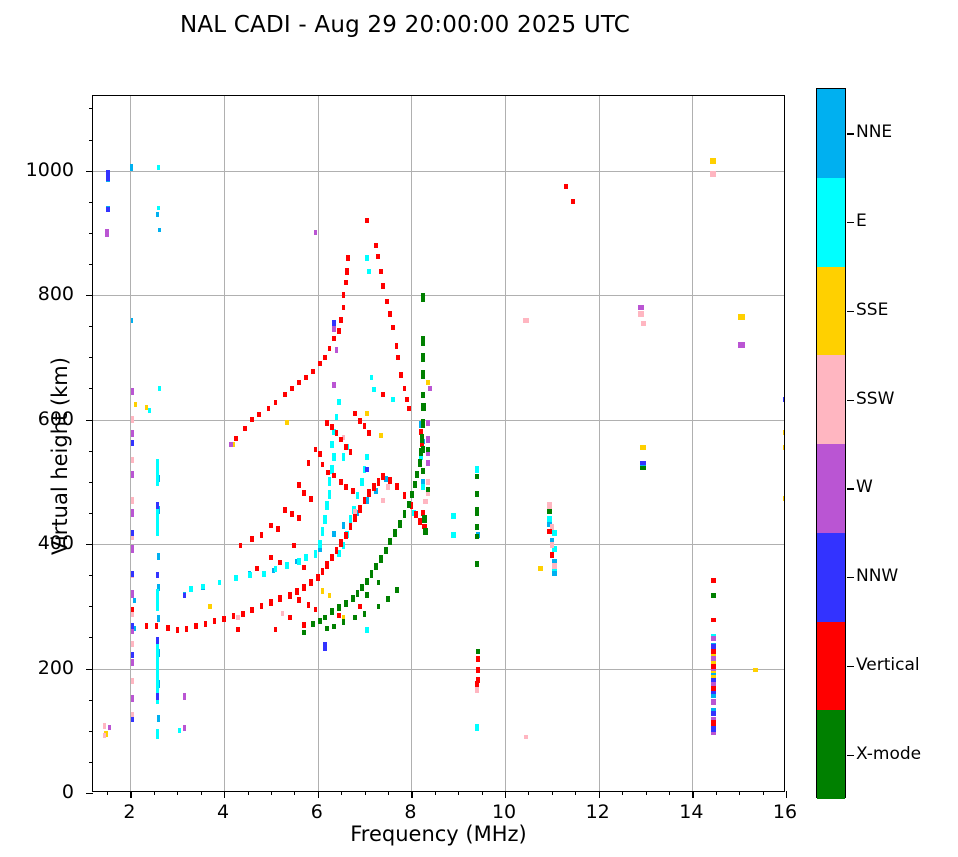  Describe the element at coordinates (831, 488) in the screenshot. I see `colorbar-segment-w` at that location.